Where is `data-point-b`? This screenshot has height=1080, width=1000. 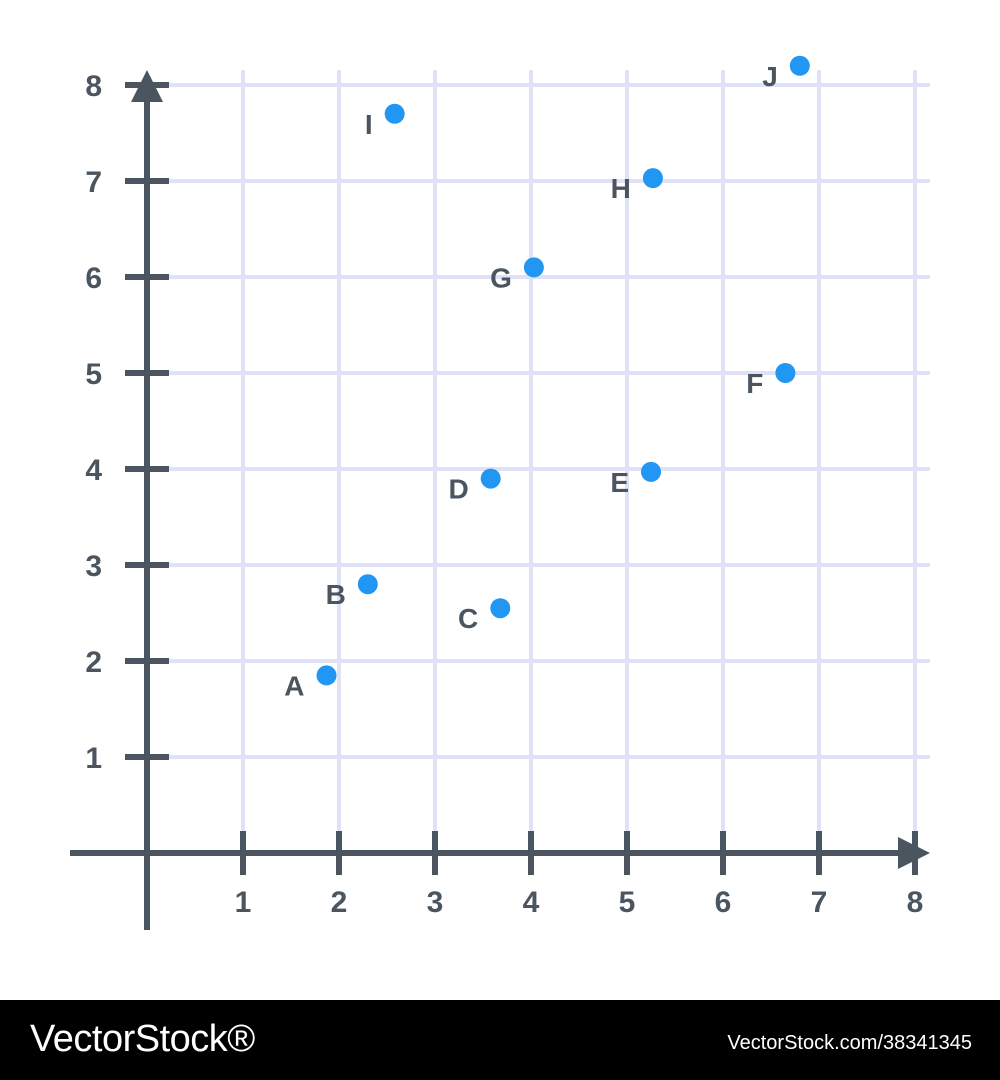
data-point-b is located at coordinates (367, 584).